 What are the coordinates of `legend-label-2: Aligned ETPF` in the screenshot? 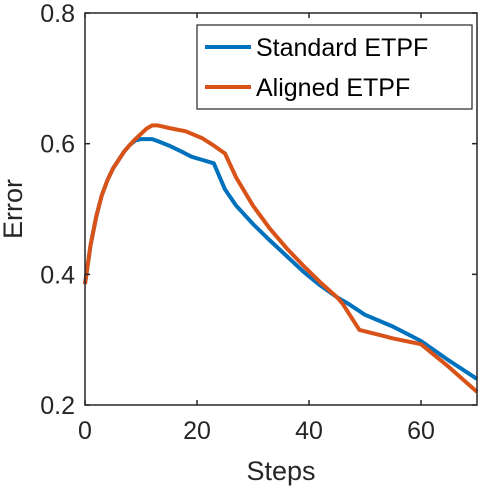 It's located at (333, 88).